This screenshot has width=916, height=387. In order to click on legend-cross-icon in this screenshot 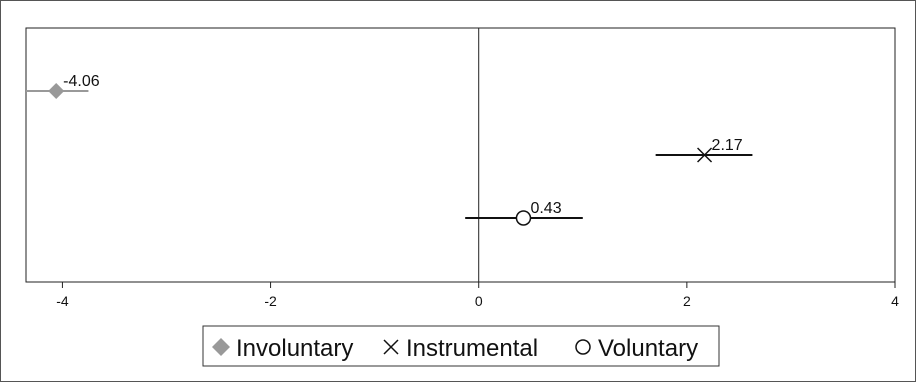, I will do `click(391, 347)`.